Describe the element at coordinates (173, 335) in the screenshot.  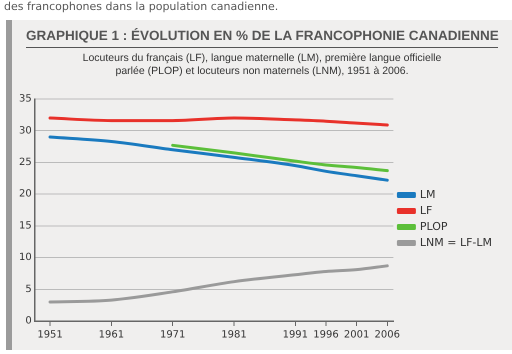
I see `x-tick-label: 1971` at that location.